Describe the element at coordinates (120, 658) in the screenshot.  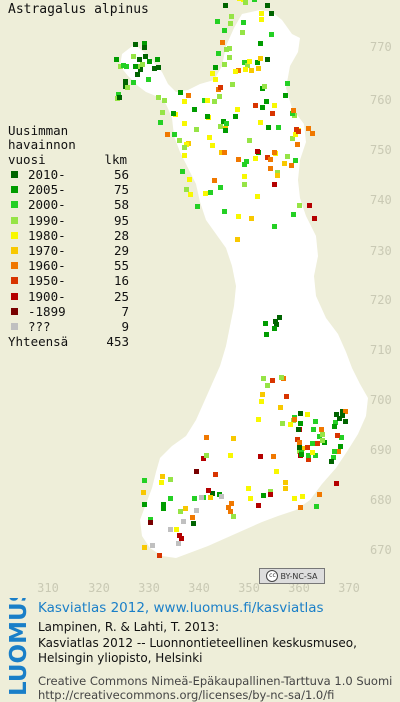
I see `citation-line: Helsingin yliopisto, Helsinki` at that location.